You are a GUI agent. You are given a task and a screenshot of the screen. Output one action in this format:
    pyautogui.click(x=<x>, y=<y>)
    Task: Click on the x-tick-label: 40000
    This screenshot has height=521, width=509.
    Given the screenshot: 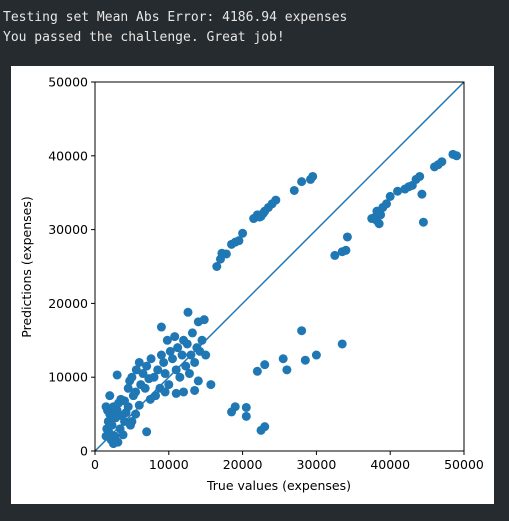 What is the action you would take?
    pyautogui.click(x=390, y=464)
    